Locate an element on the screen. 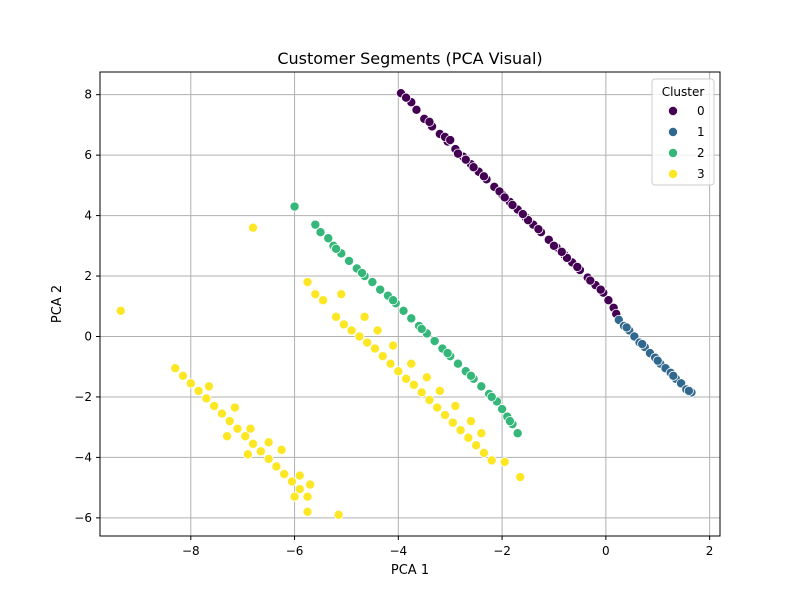 Image resolution: width=800 pixels, height=604 pixels. y-tick-label: 2 is located at coordinates (88, 276).